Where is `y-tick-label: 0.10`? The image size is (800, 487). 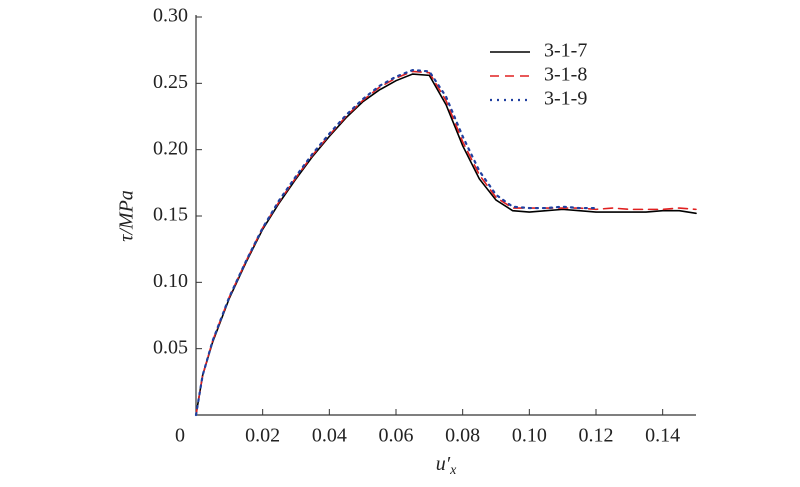 y-tick-label: 0.10 is located at coordinates (170, 281).